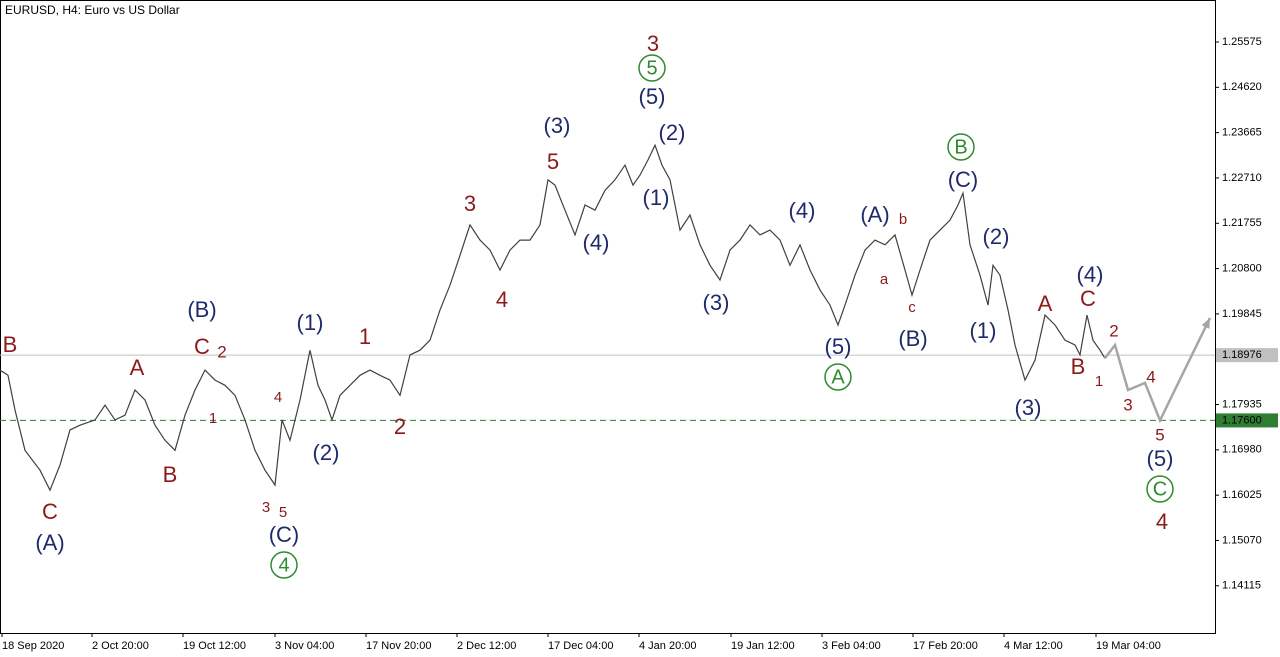 Image resolution: width=1280 pixels, height=657 pixels. I want to click on y-tick-label: 1.19845, so click(1242, 314).